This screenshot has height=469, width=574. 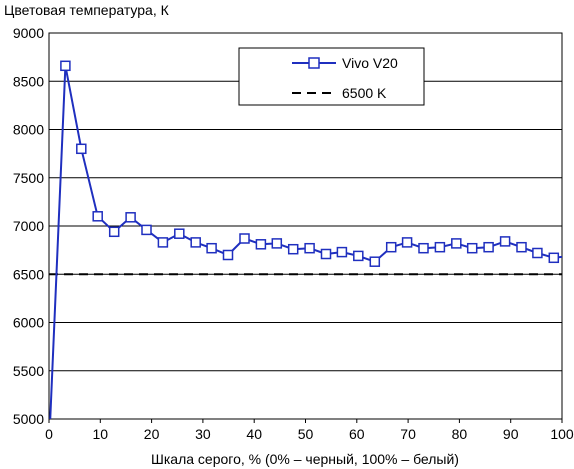 What do you see at coordinates (49, 434) in the screenshot?
I see `x-tick-label: 0` at bounding box center [49, 434].